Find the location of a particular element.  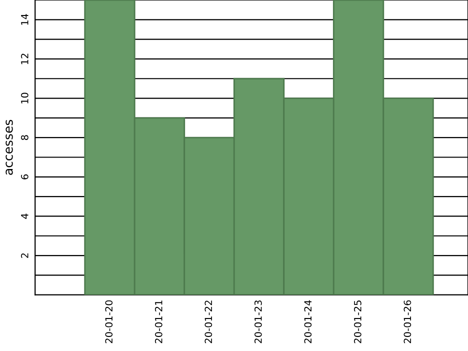

y-tick-label: 8 is located at coordinates (24, 137).